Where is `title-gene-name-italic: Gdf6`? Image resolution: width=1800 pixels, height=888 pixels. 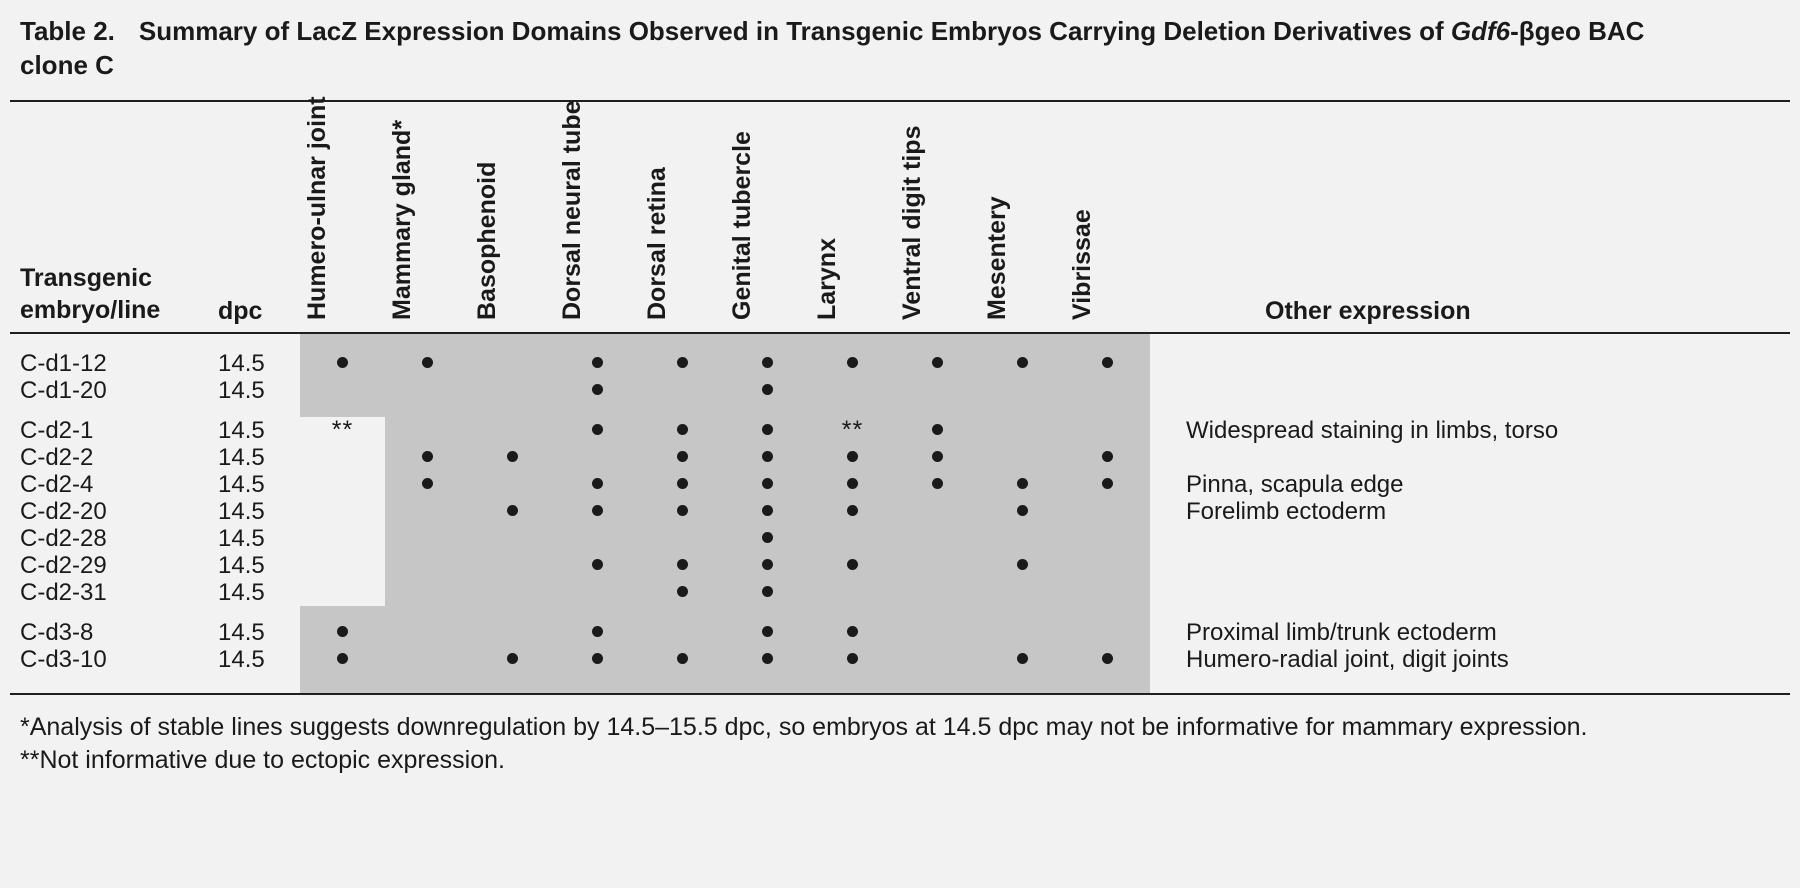 title-gene-name-italic: Gdf6 is located at coordinates (1480, 31).